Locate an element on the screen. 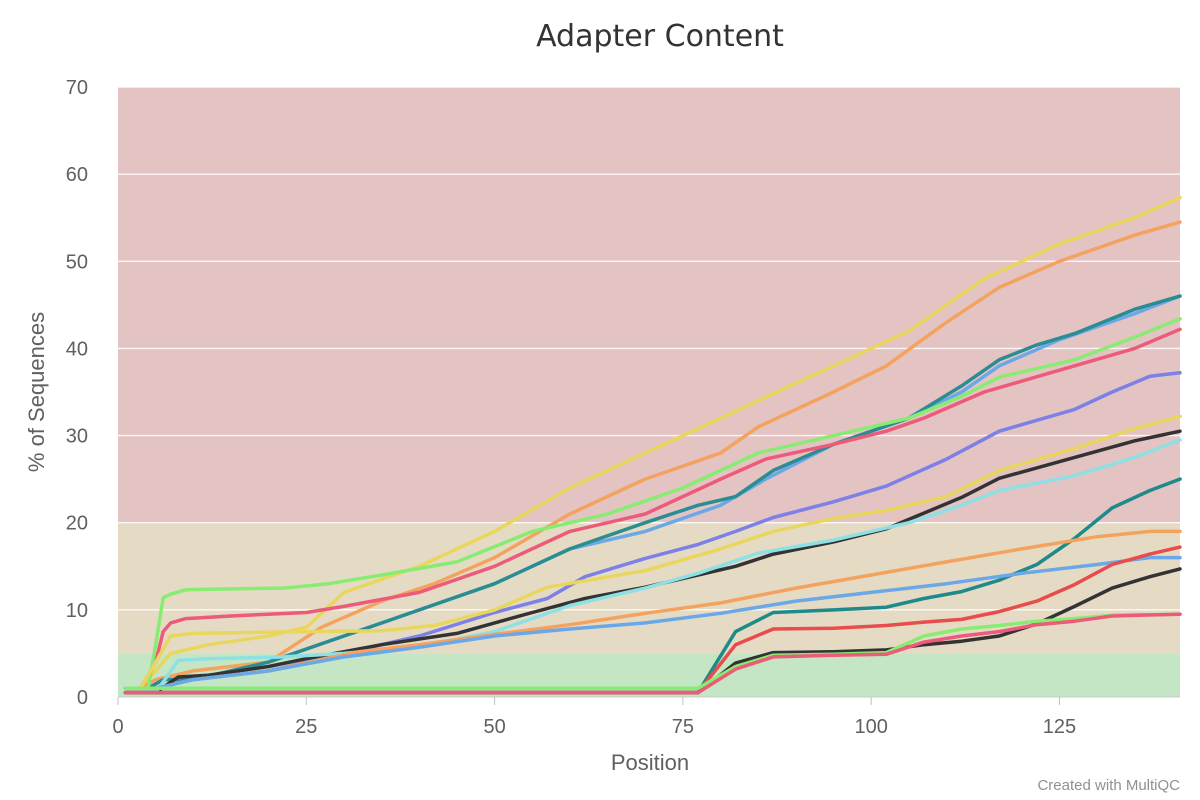 This screenshot has height=800, width=1200. x-tick-label: 50 is located at coordinates (494, 727).